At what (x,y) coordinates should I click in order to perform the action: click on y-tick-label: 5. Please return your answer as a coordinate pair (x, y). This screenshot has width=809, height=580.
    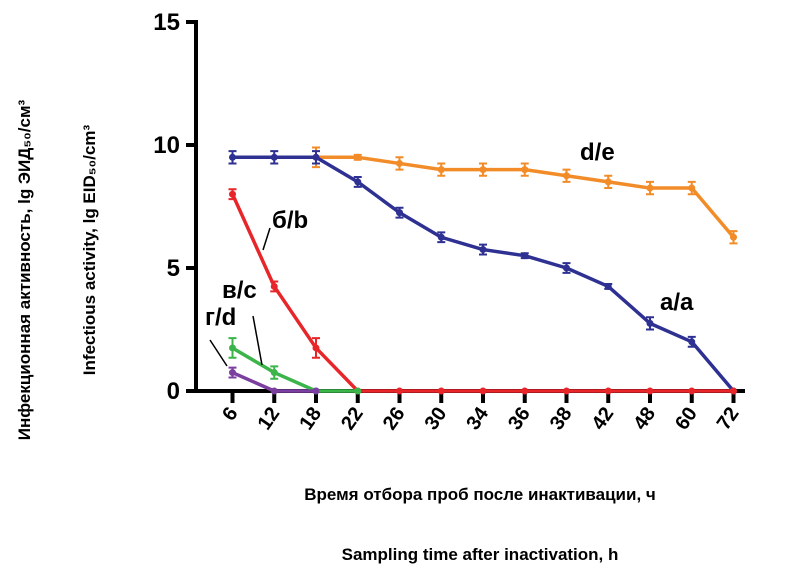
    Looking at the image, I should click on (173, 268).